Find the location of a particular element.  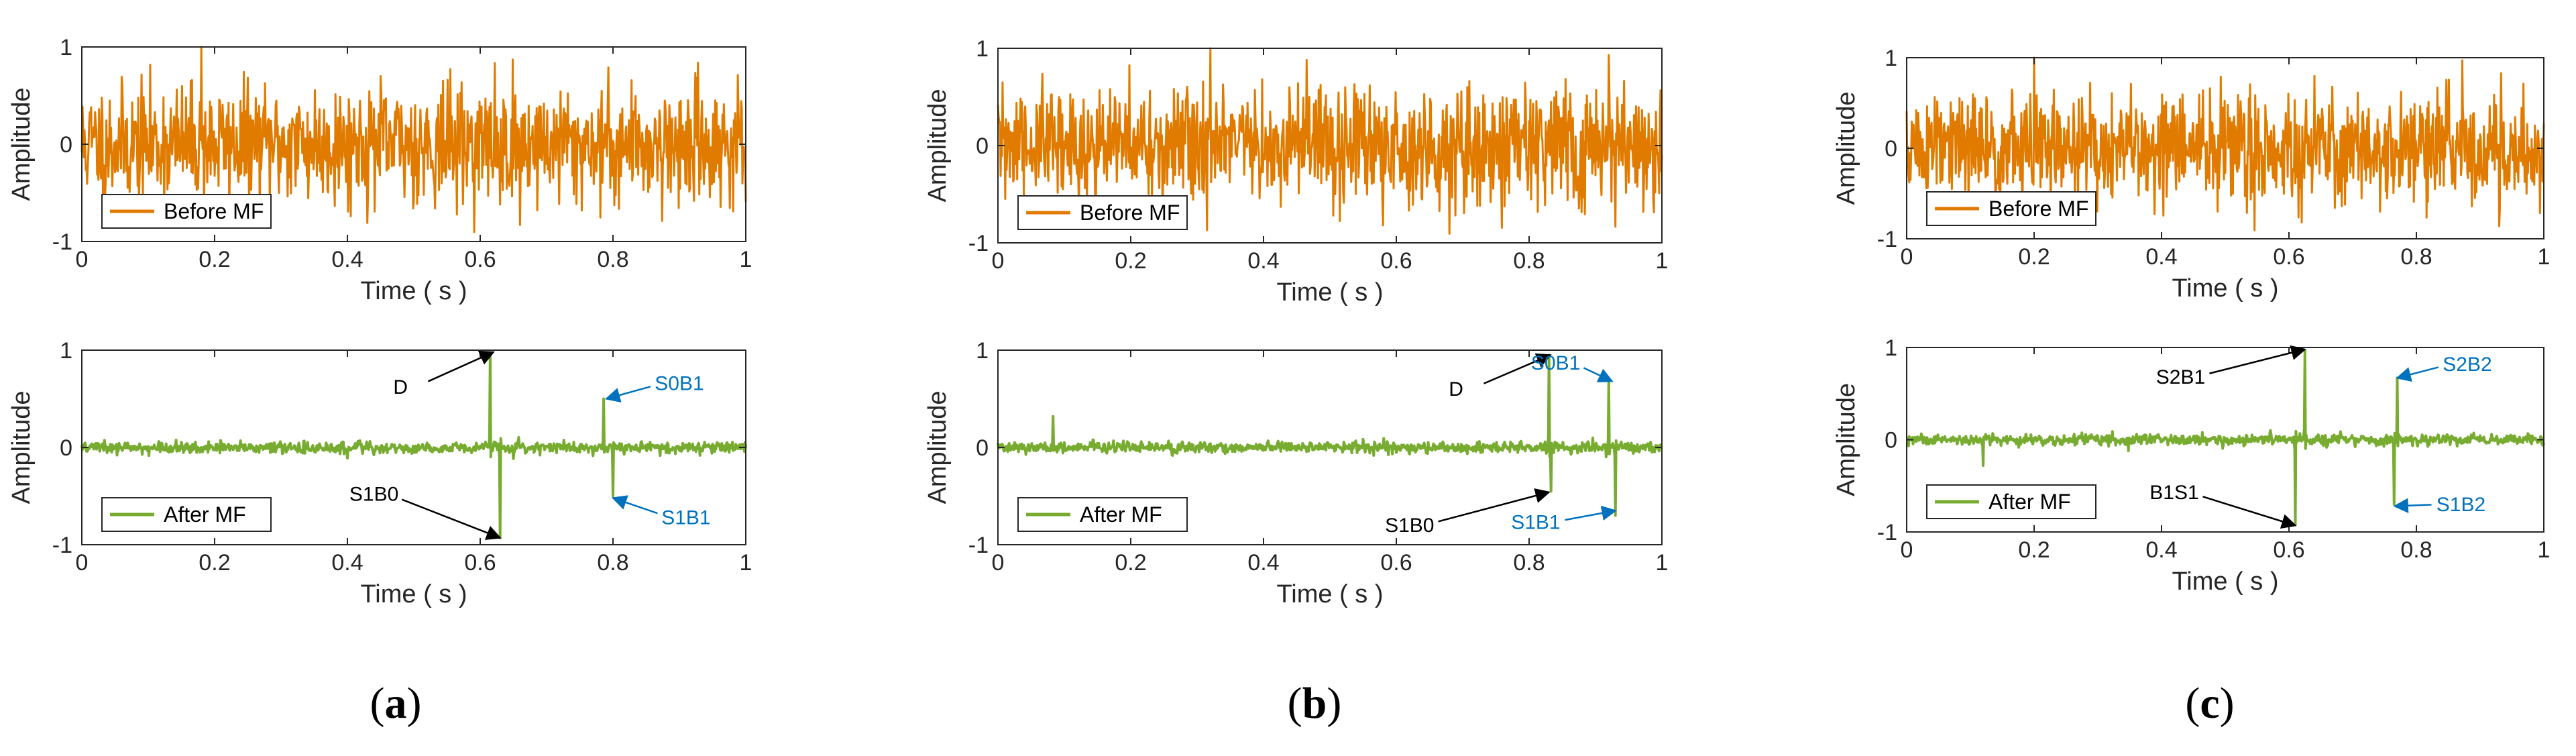

panel-a-top-legend: Before MF is located at coordinates (186, 212).